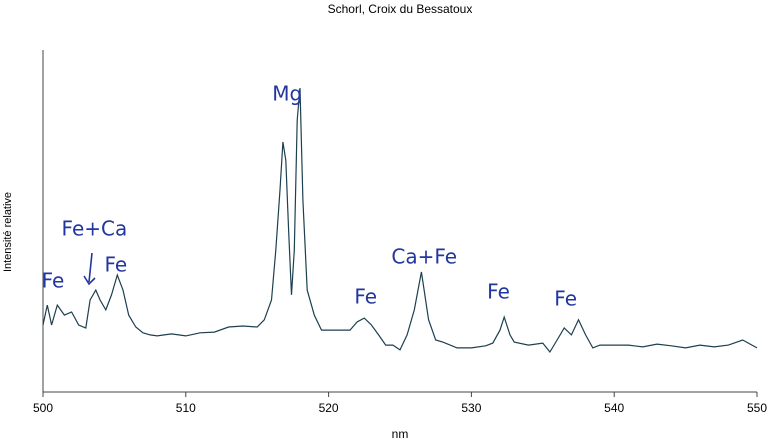 Image resolution: width=767 pixels, height=441 pixels. What do you see at coordinates (471, 408) in the screenshot?
I see `x-tick-label: 530` at bounding box center [471, 408].